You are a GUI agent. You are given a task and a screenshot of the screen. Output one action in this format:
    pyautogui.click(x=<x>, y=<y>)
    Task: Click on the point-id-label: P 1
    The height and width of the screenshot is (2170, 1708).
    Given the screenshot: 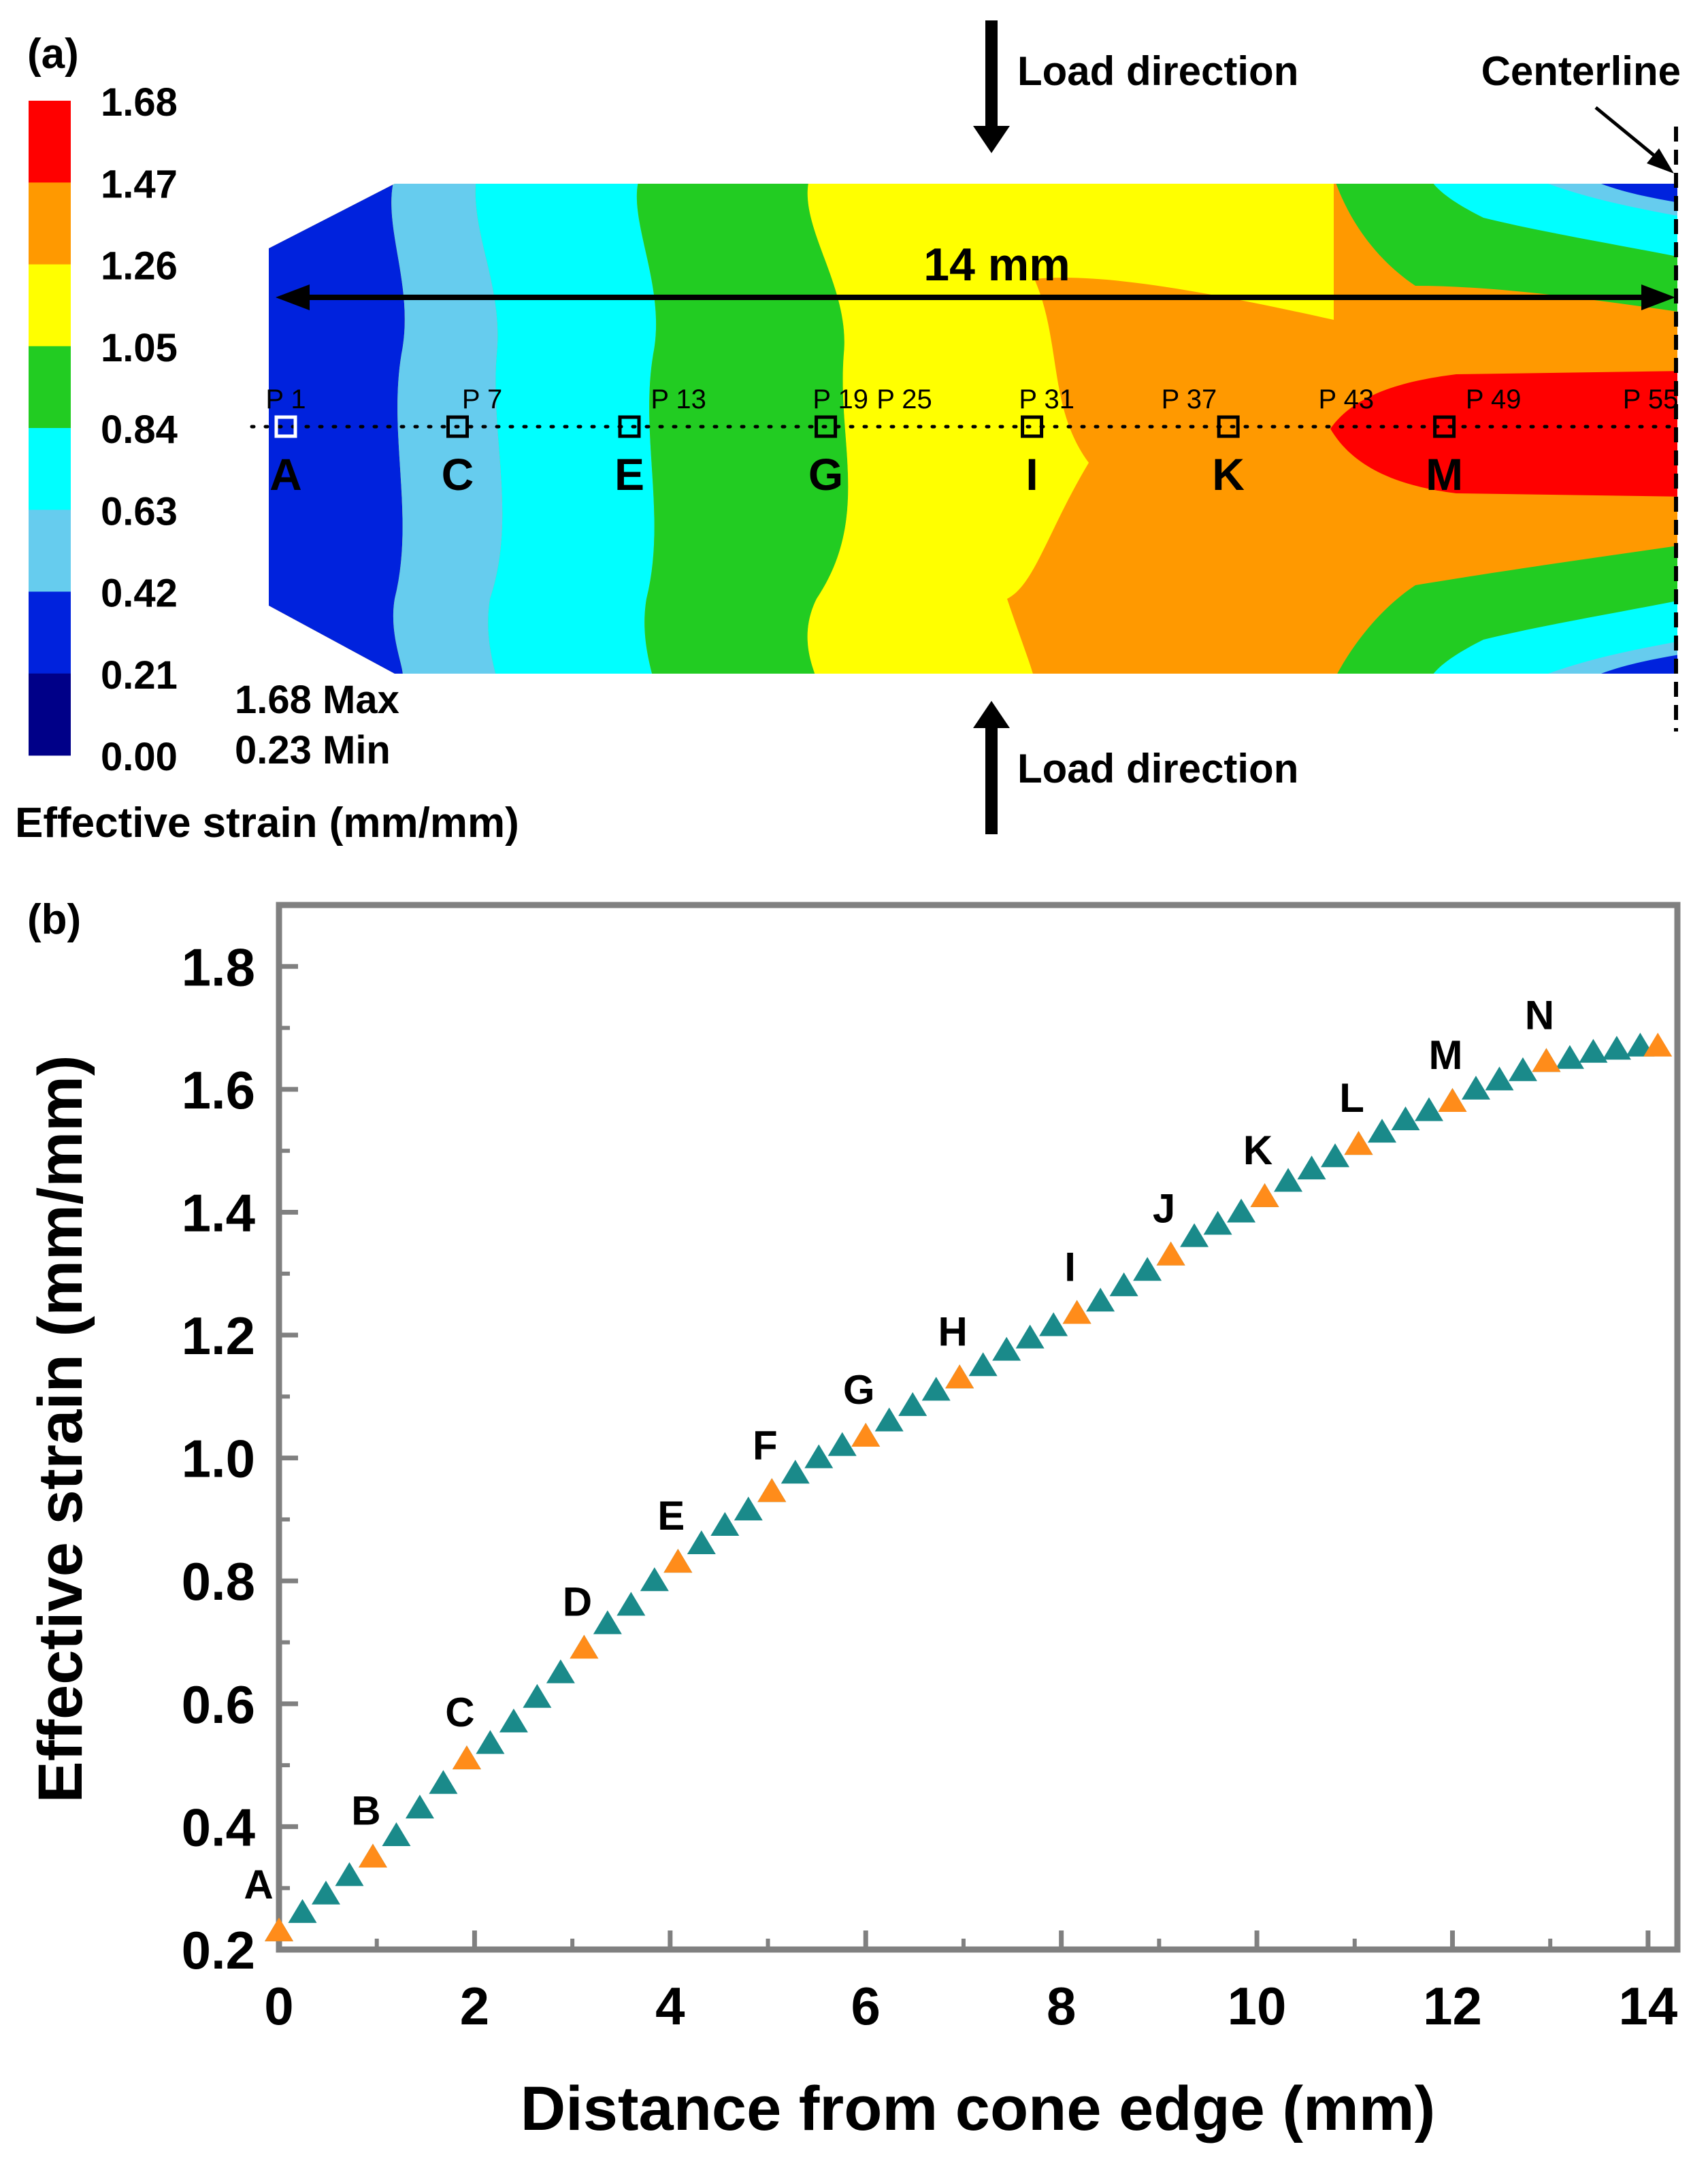 What is the action you would take?
    pyautogui.click(x=285, y=399)
    